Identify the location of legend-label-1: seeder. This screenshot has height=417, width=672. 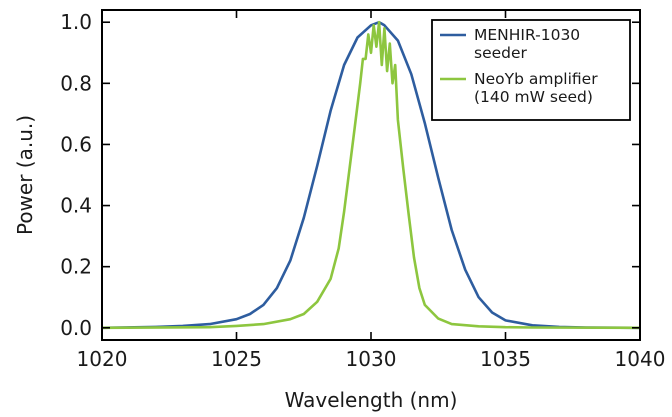
(501, 53).